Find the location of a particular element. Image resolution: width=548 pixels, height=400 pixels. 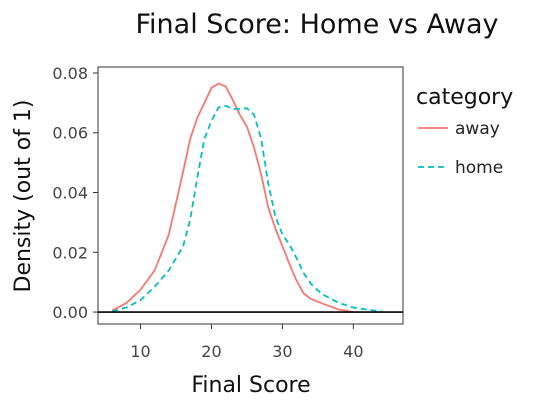

legend: category away home is located at coordinates (464, 131).